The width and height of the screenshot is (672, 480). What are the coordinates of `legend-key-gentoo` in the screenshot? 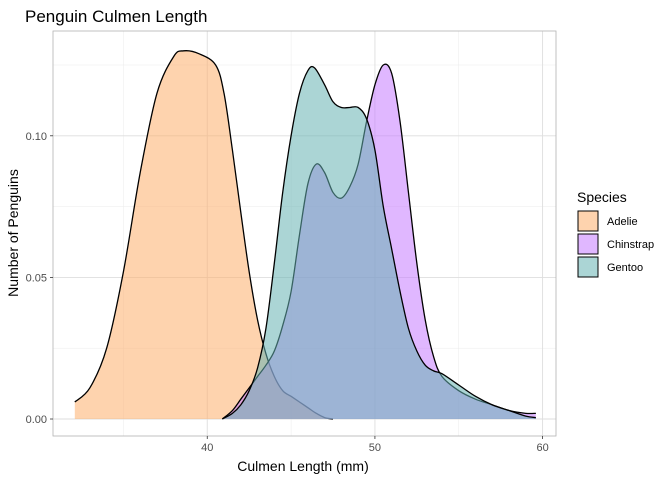 It's located at (588, 267).